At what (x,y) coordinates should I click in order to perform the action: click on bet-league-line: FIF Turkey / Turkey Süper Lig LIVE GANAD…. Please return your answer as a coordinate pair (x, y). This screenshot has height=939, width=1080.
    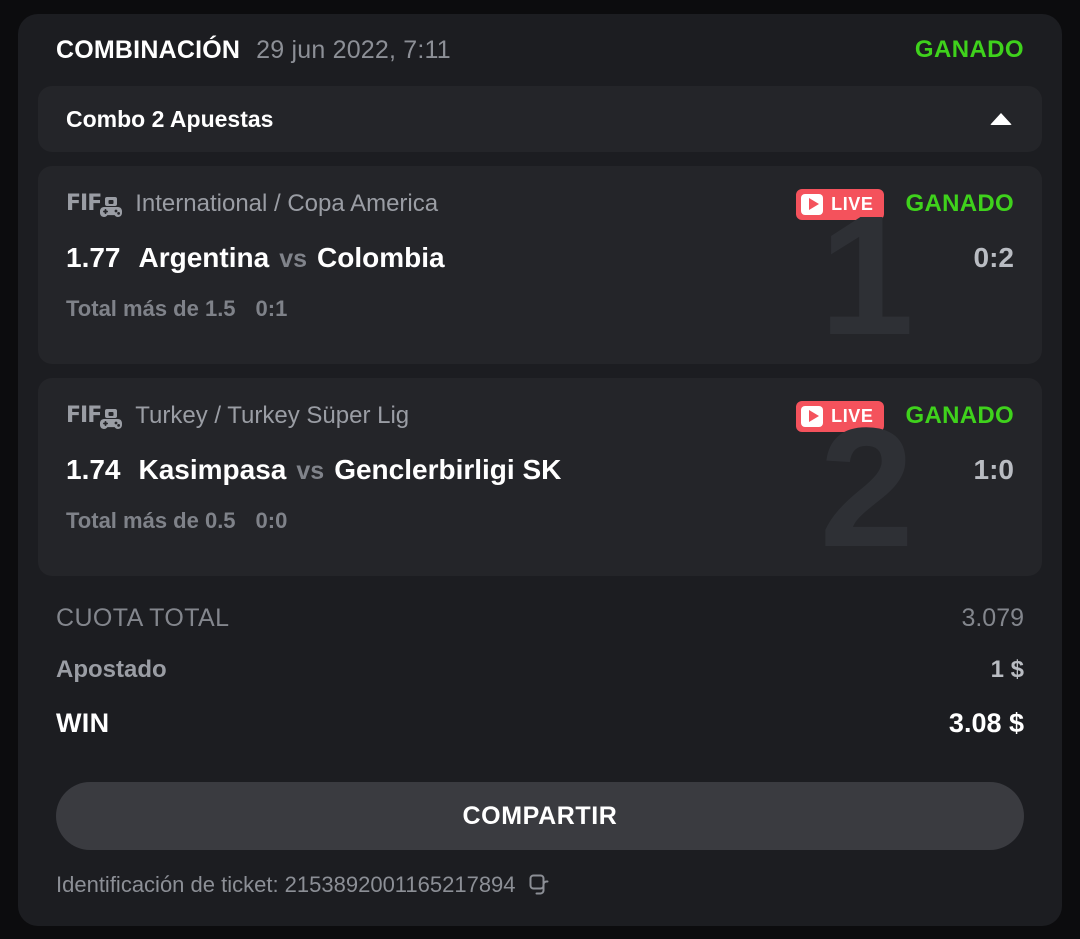
    Looking at the image, I should click on (540, 416).